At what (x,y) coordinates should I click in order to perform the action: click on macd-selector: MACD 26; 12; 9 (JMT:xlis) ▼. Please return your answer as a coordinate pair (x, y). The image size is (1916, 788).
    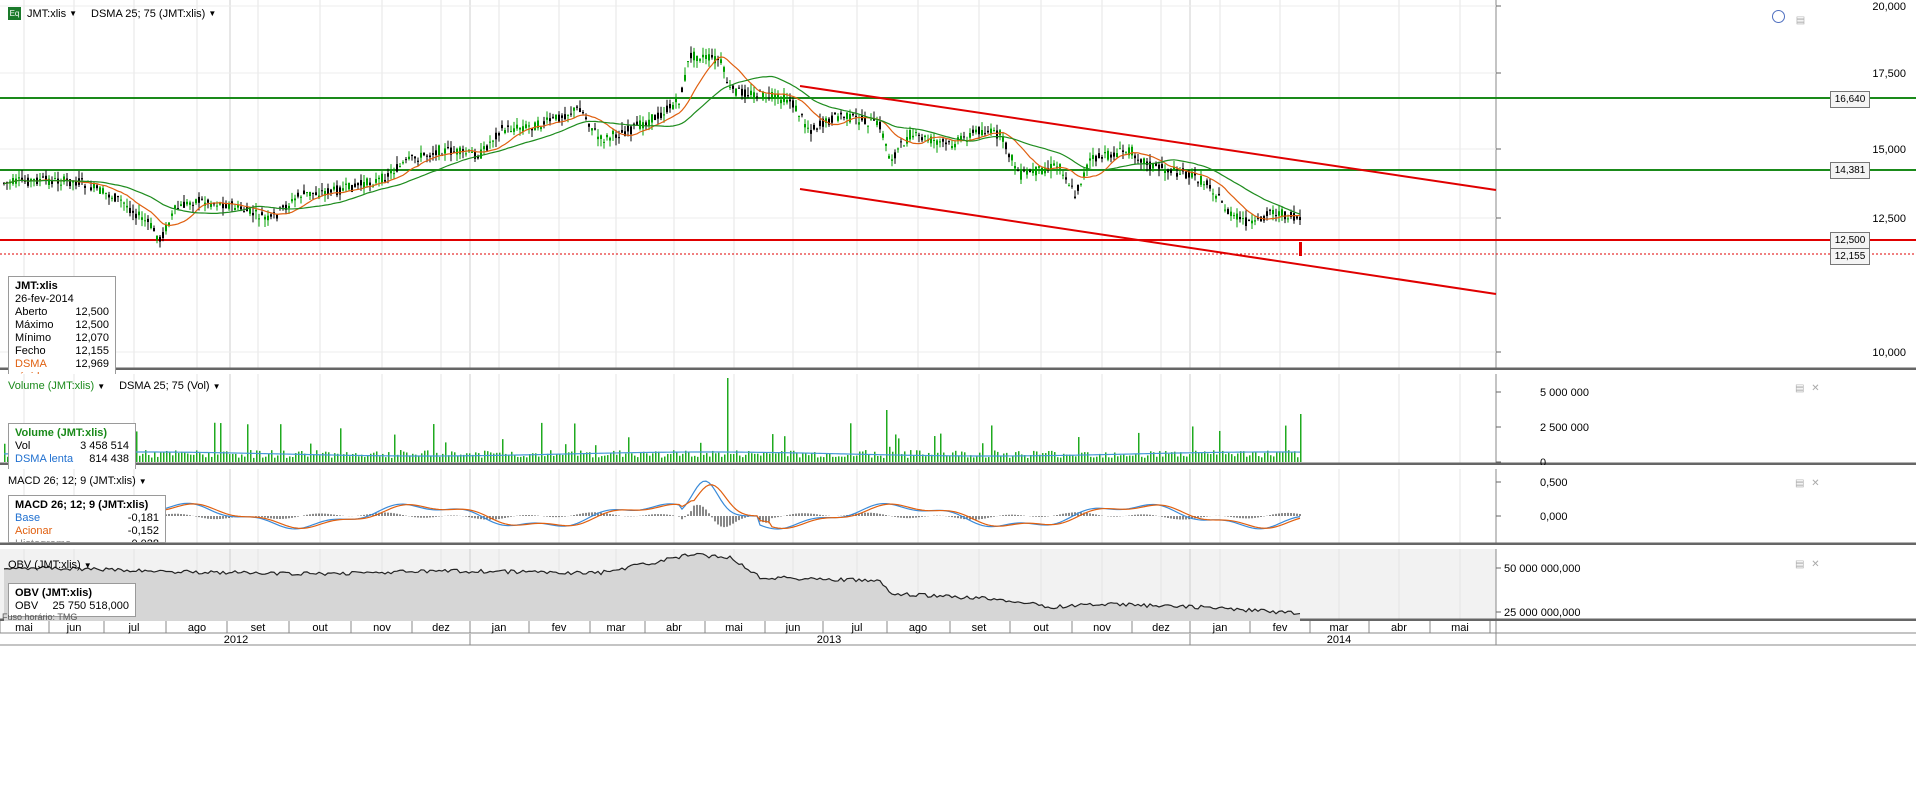
    Looking at the image, I should click on (77, 481).